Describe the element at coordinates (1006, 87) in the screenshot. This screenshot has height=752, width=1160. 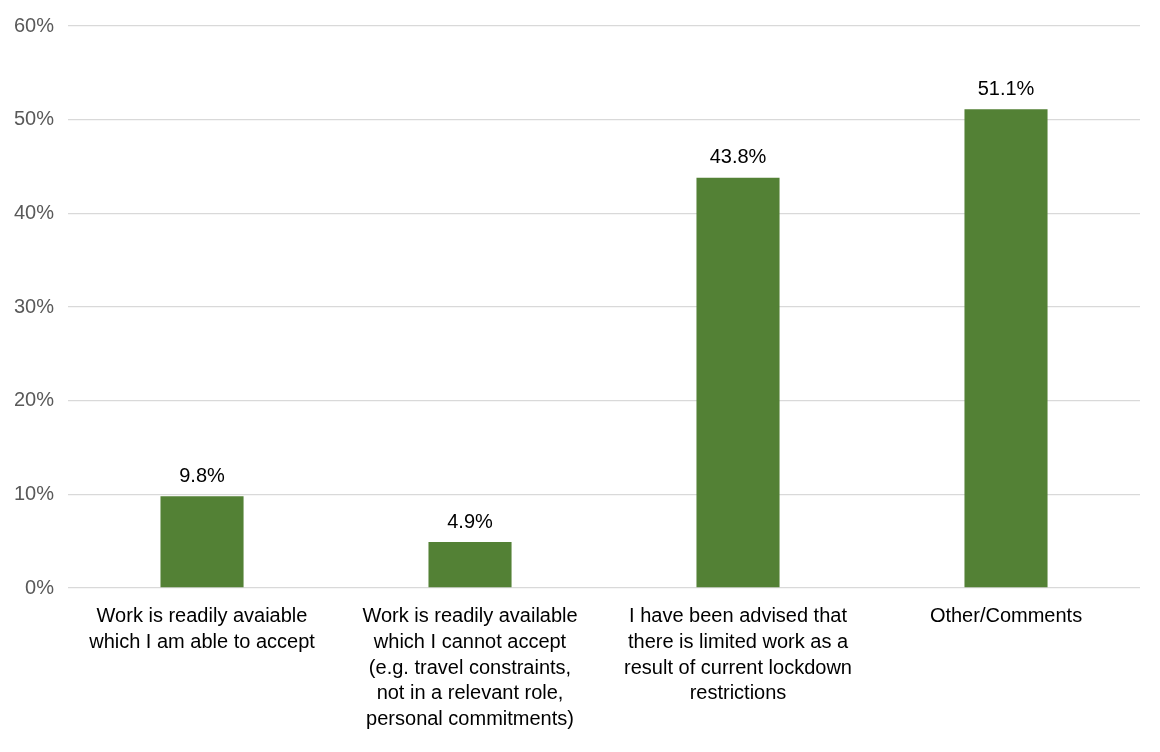
I see `data-label: 51.1%` at that location.